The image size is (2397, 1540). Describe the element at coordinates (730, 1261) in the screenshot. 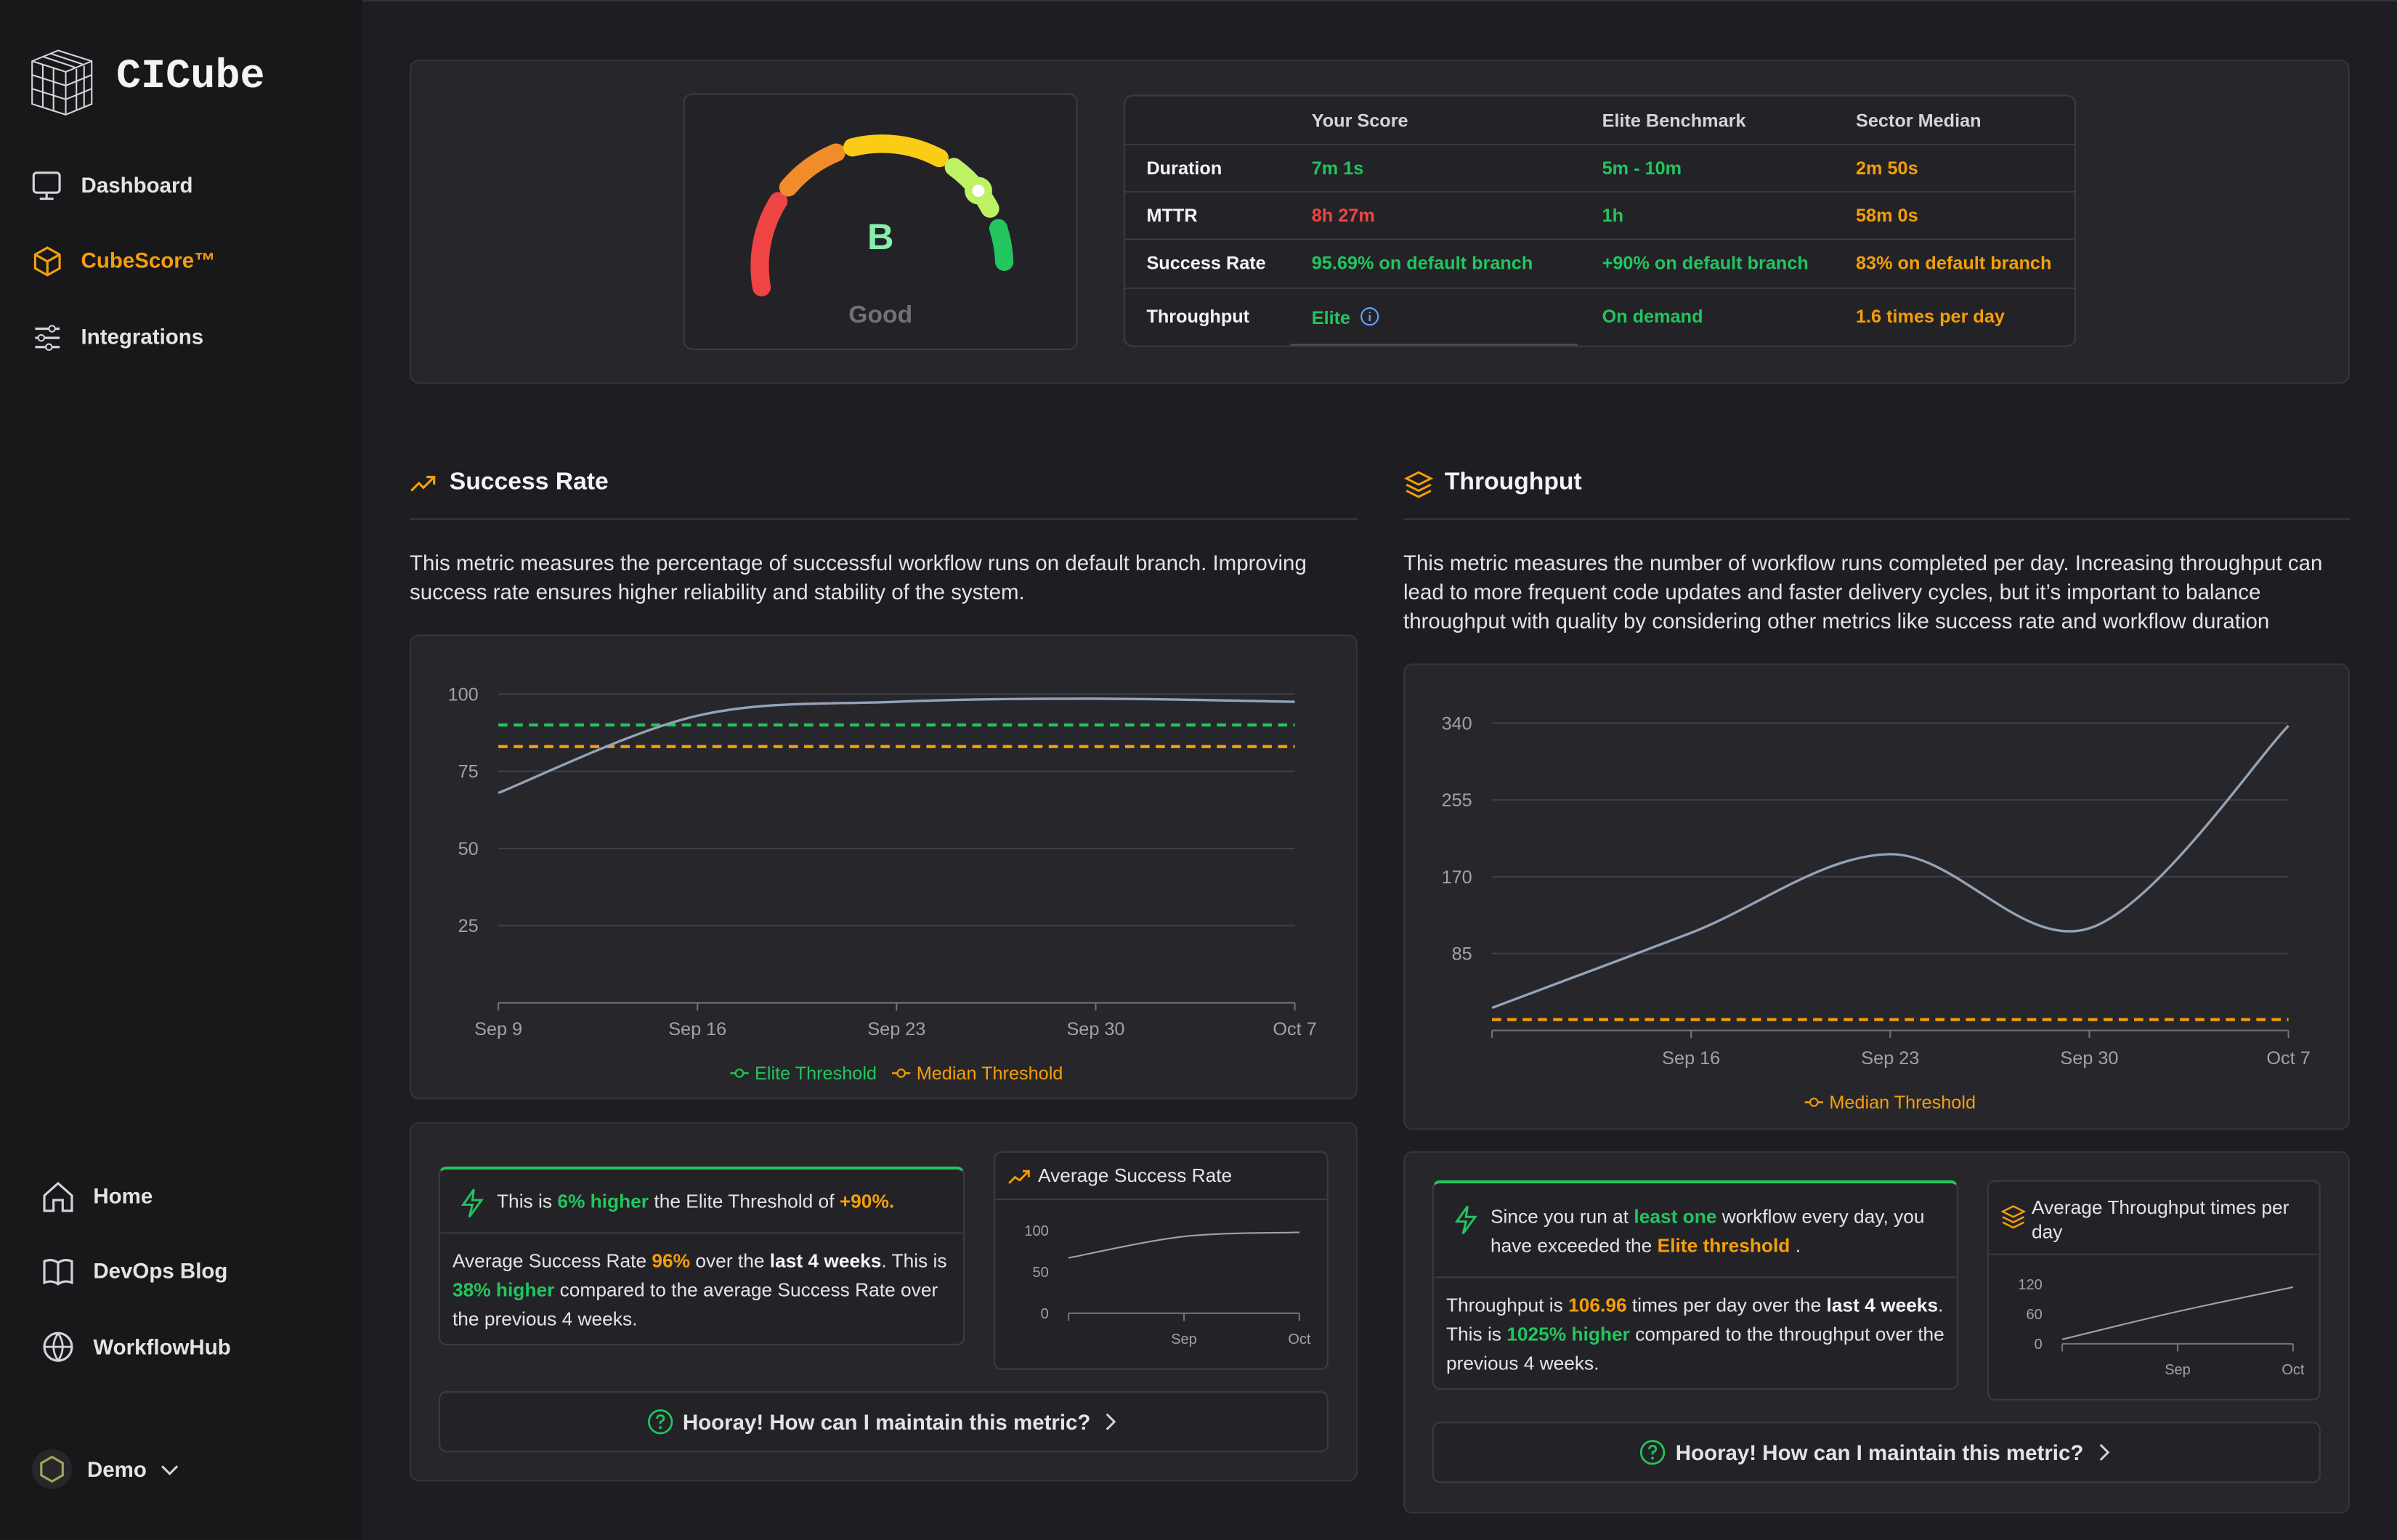

I see `text: over the` at that location.